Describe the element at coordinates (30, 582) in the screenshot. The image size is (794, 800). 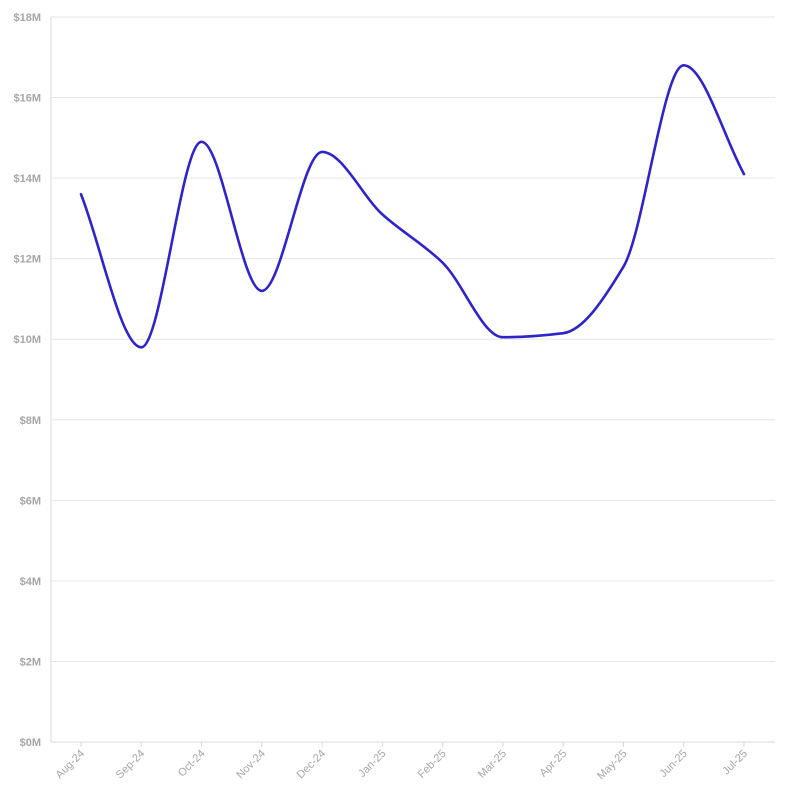
I see `y-tick-label: $4M` at that location.